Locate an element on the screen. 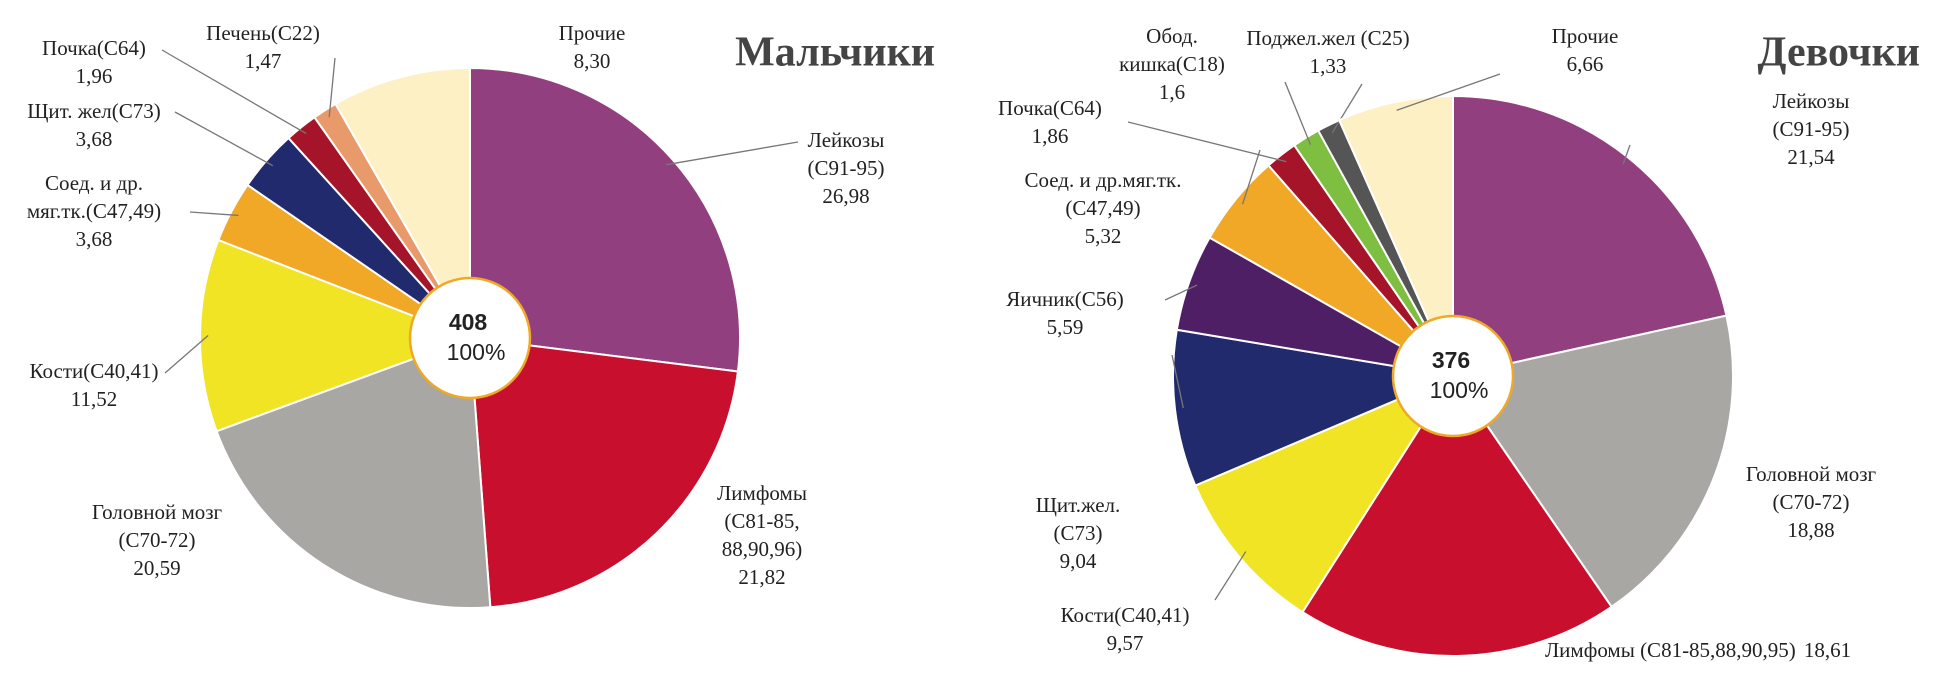 The width and height of the screenshot is (1955, 684). slice-label: Соед. и др.мяг.тк. (C47,49) 5,32 is located at coordinates (1103, 208).